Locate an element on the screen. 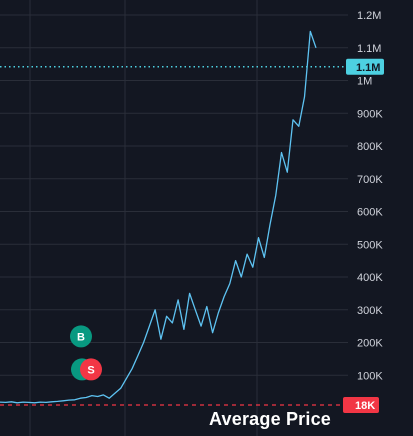 The width and height of the screenshot is (413, 436). y-tick-label: 1.2M is located at coordinates (369, 16).